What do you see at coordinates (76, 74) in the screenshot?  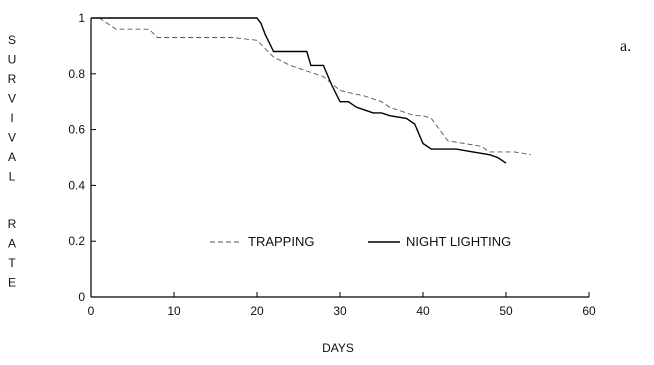 I see `y-tick-label: 0.8` at bounding box center [76, 74].